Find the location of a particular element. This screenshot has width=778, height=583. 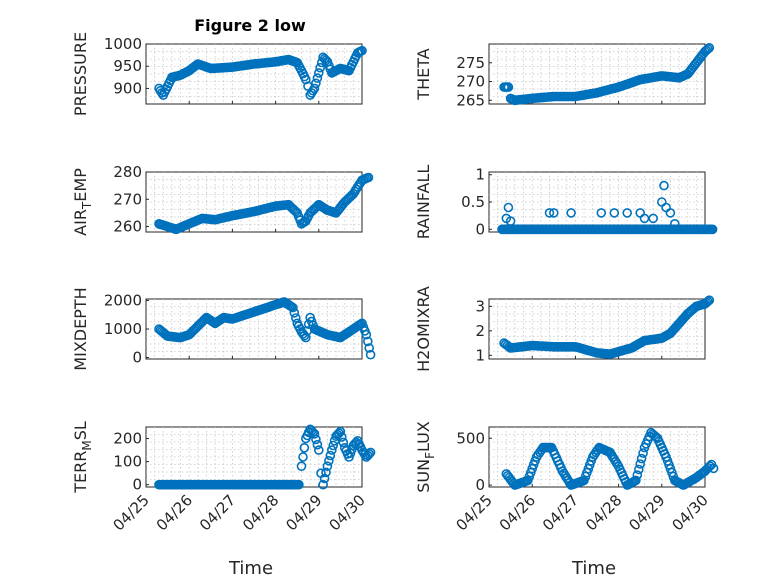

y-axis-label: PRESSURE is located at coordinates (80, 74).